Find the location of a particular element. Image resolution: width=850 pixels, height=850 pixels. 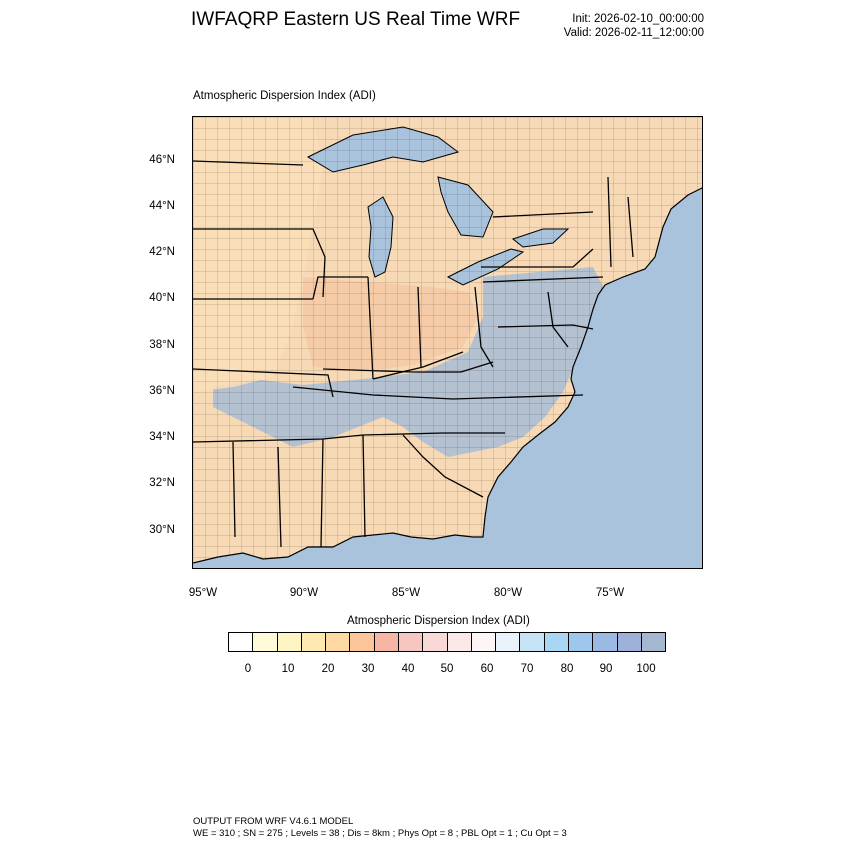

colorbar-tick: 60 is located at coordinates (487, 669).